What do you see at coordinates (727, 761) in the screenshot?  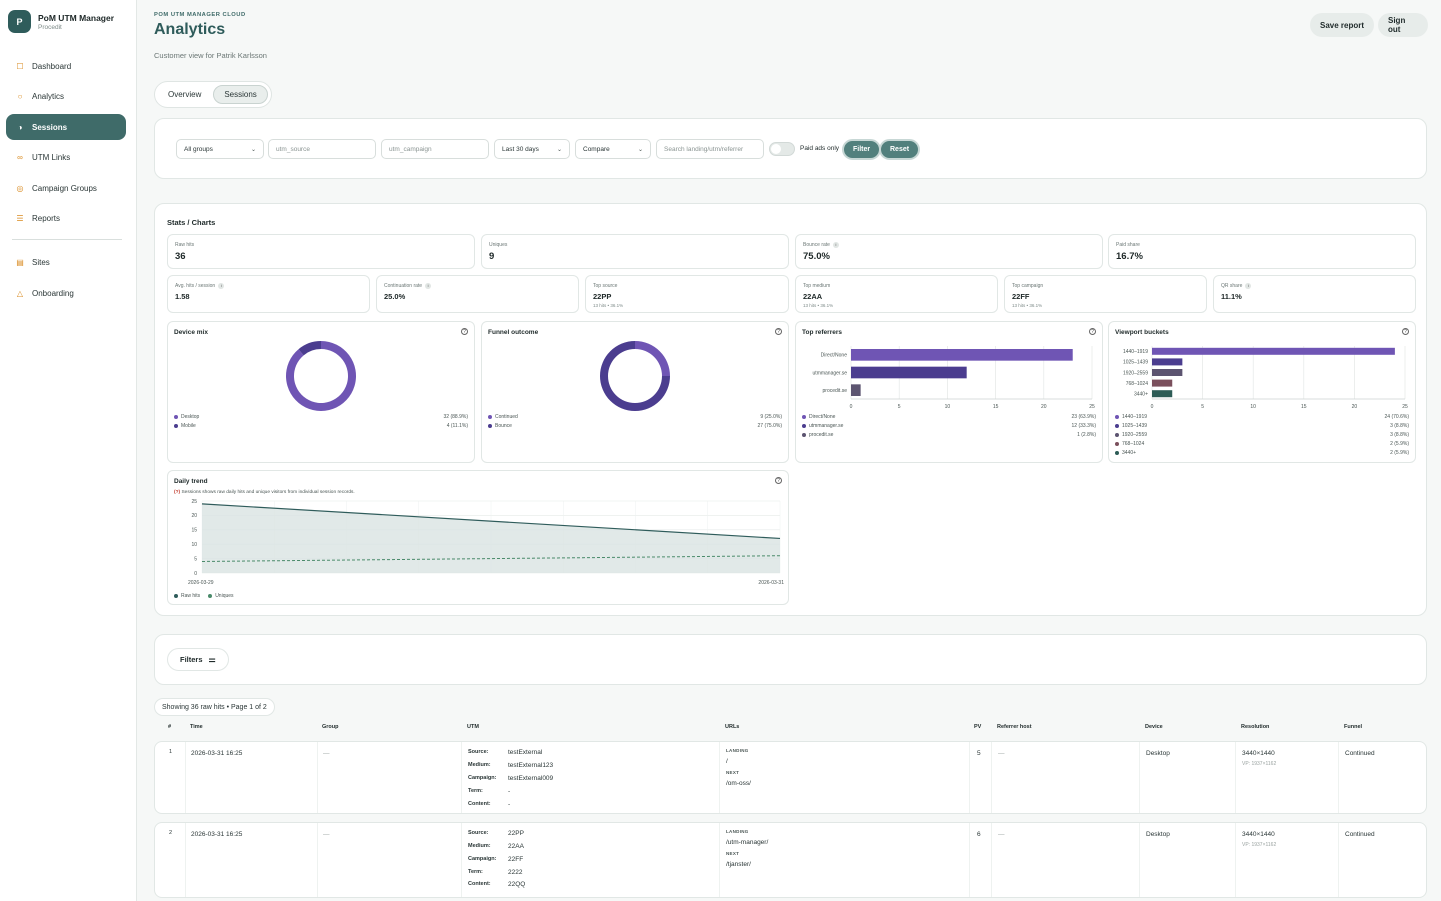 I see `landing-url: /` at bounding box center [727, 761].